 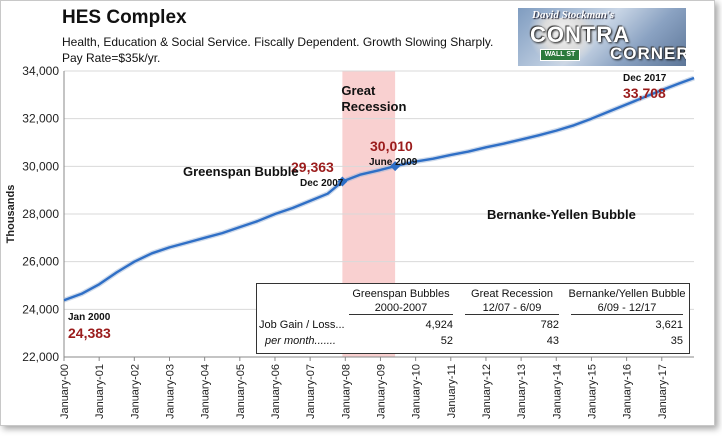 I want to click on annotation-value: 29,363, so click(x=312, y=167).